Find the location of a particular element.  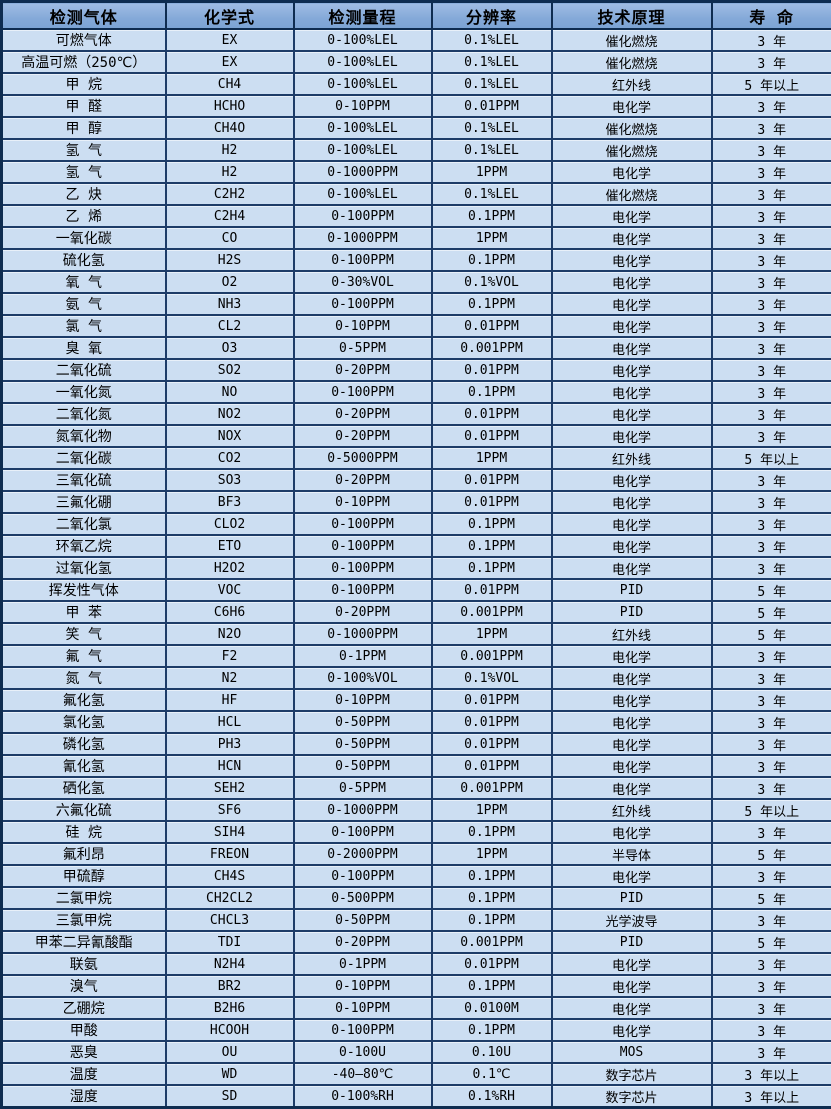

cell-gas-name: 甲 烷 is located at coordinates (84, 84).